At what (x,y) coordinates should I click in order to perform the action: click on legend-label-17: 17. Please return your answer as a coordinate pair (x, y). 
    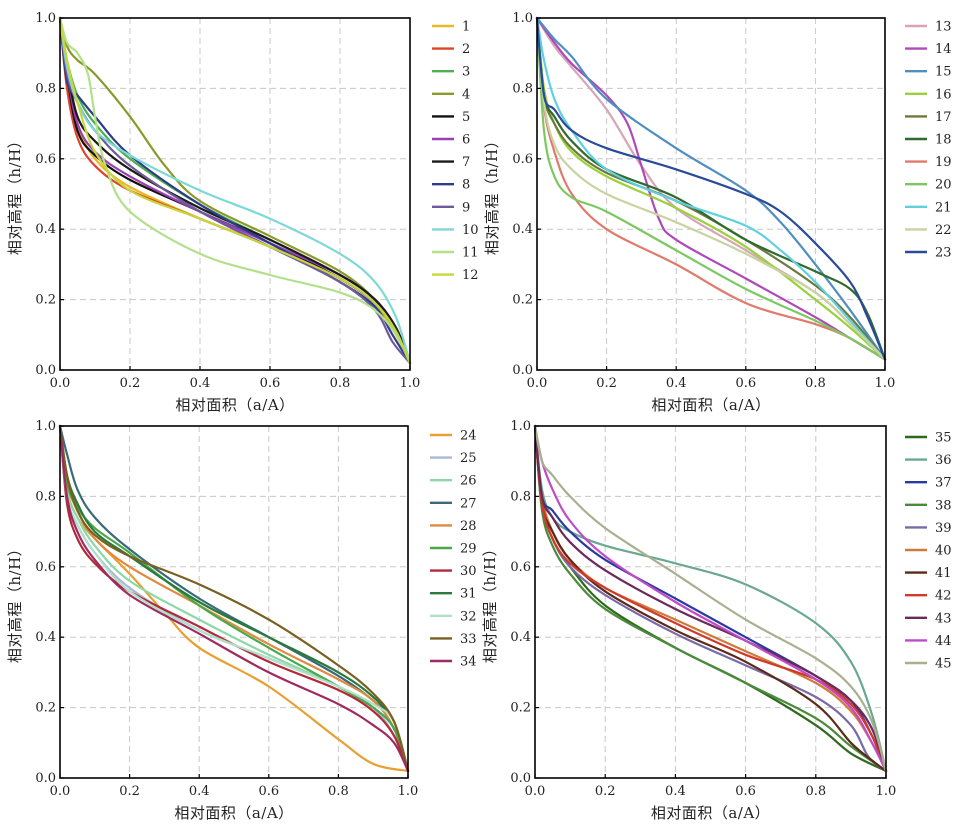
    Looking at the image, I should click on (943, 117).